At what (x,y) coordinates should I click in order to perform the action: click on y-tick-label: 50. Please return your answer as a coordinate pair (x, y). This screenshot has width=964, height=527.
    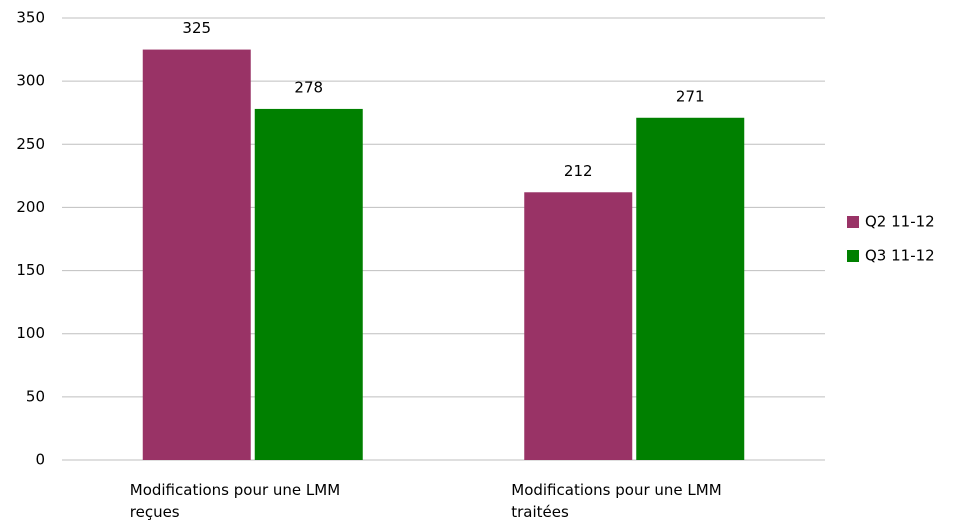
    Looking at the image, I should click on (35, 396).